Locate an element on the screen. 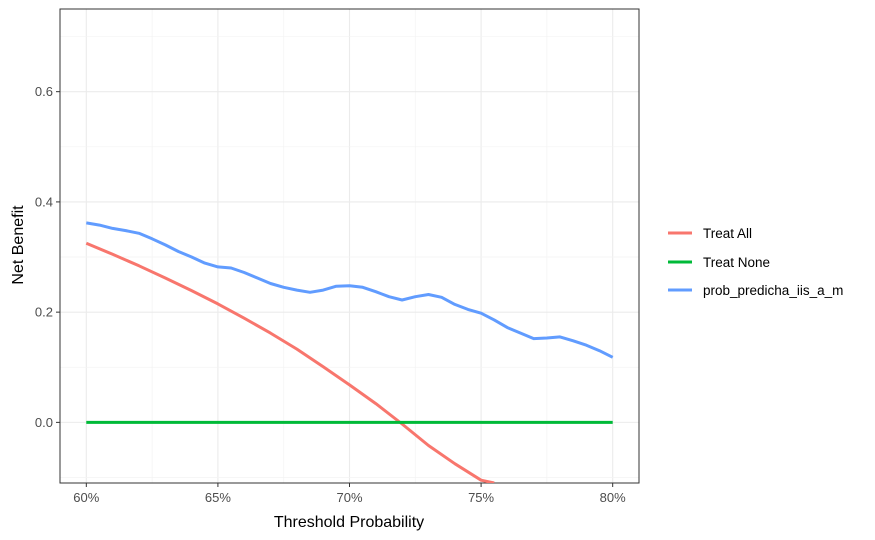 Image resolution: width=875 pixels, height=540 pixels. x-axis-ticks: 60% 65% 70% 75% 80% is located at coordinates (349, 494).